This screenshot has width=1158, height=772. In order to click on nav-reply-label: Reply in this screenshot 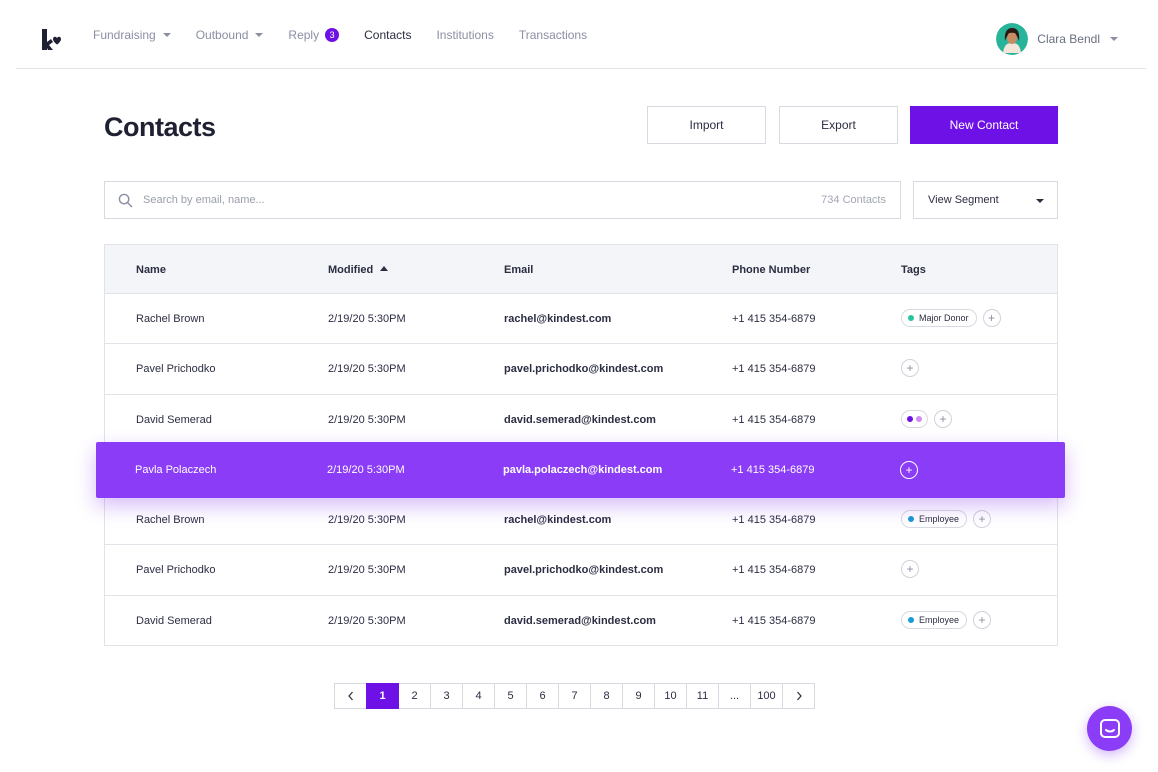, I will do `click(304, 34)`.